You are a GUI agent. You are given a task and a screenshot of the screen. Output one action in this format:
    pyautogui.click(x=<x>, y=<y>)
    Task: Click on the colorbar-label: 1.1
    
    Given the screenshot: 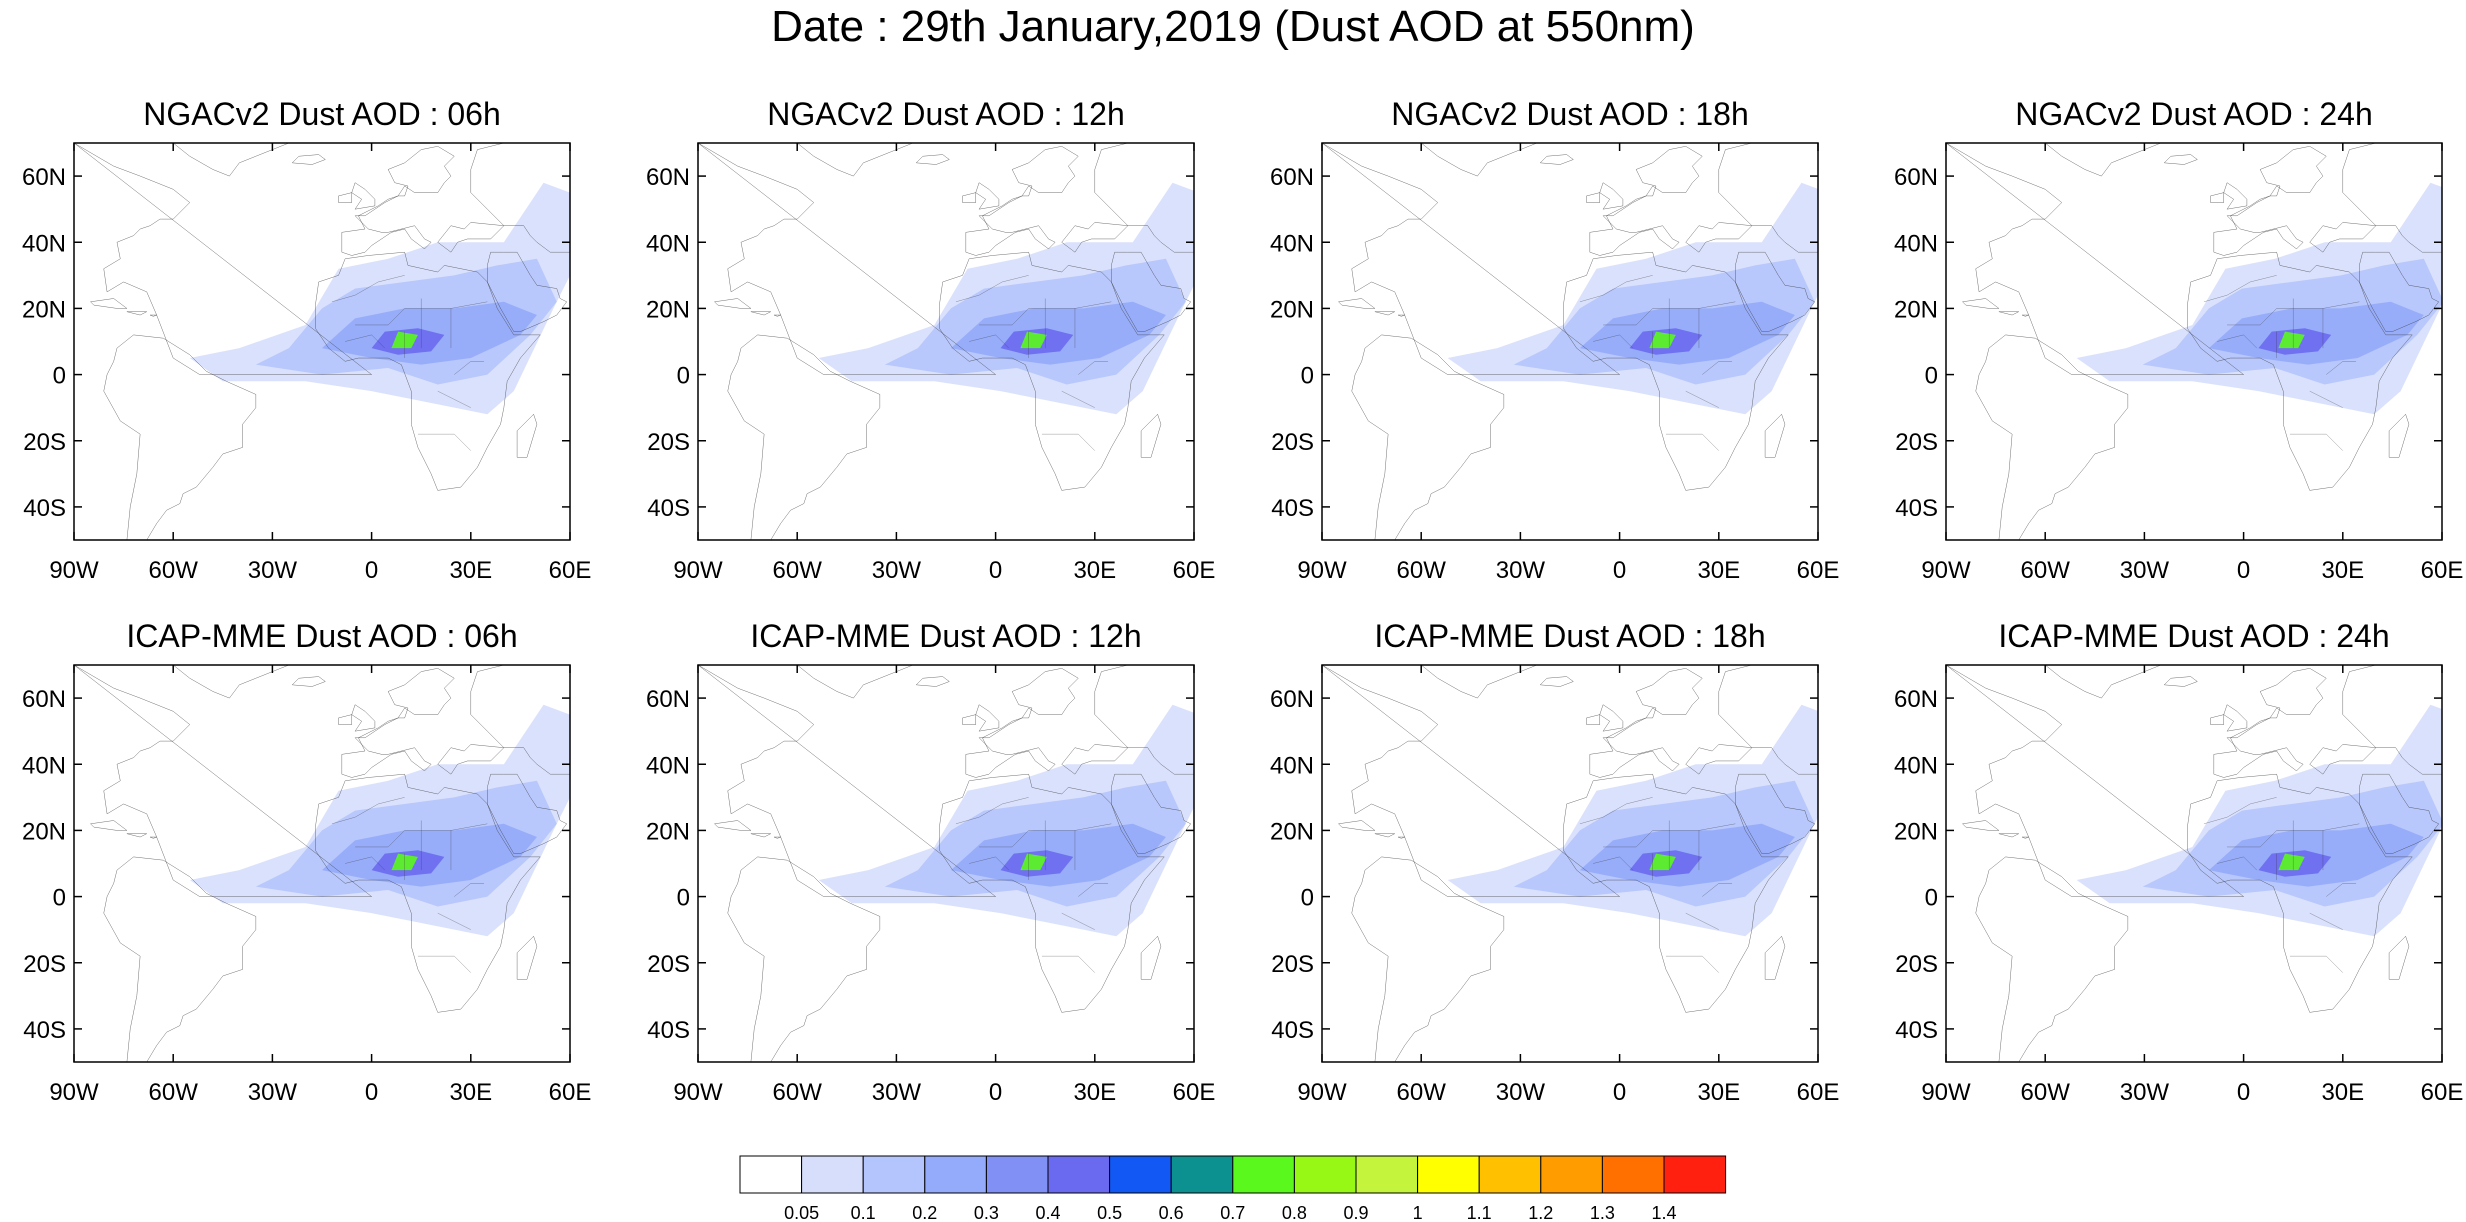 What is the action you would take?
    pyautogui.click(x=1479, y=1212)
    